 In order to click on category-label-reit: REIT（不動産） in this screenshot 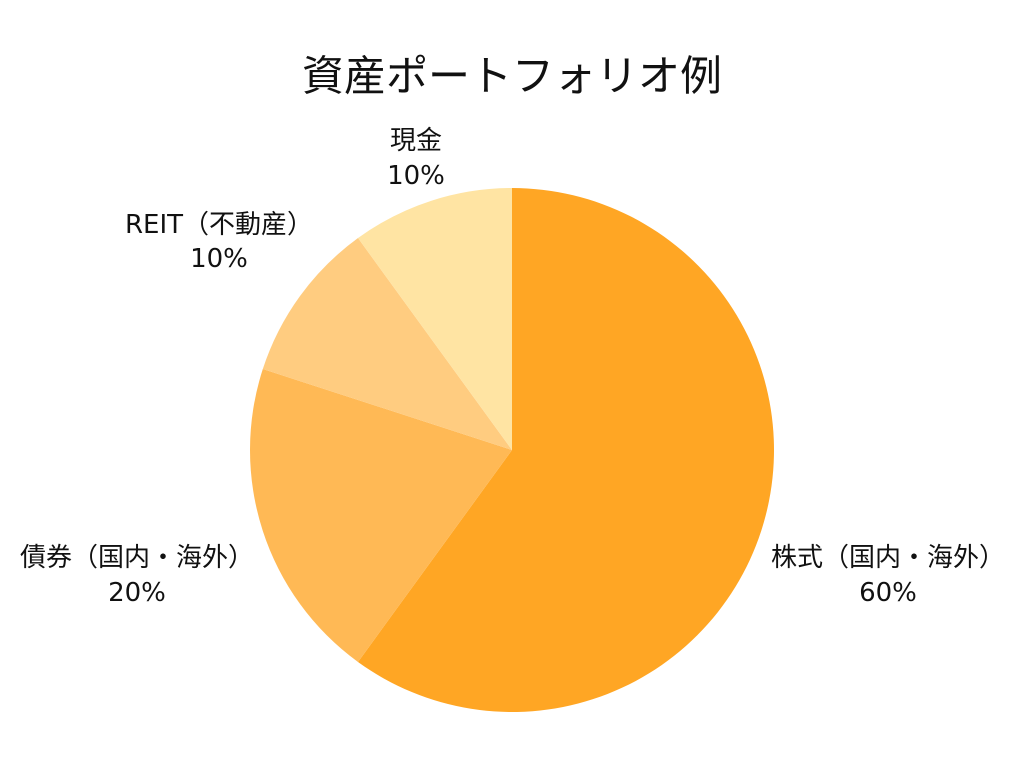, I will do `click(219, 225)`.